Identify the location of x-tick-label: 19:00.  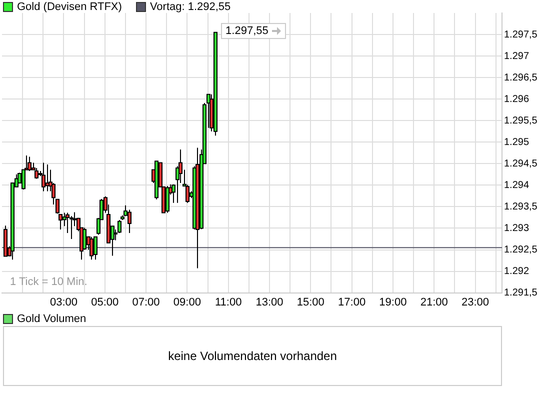
(393, 302).